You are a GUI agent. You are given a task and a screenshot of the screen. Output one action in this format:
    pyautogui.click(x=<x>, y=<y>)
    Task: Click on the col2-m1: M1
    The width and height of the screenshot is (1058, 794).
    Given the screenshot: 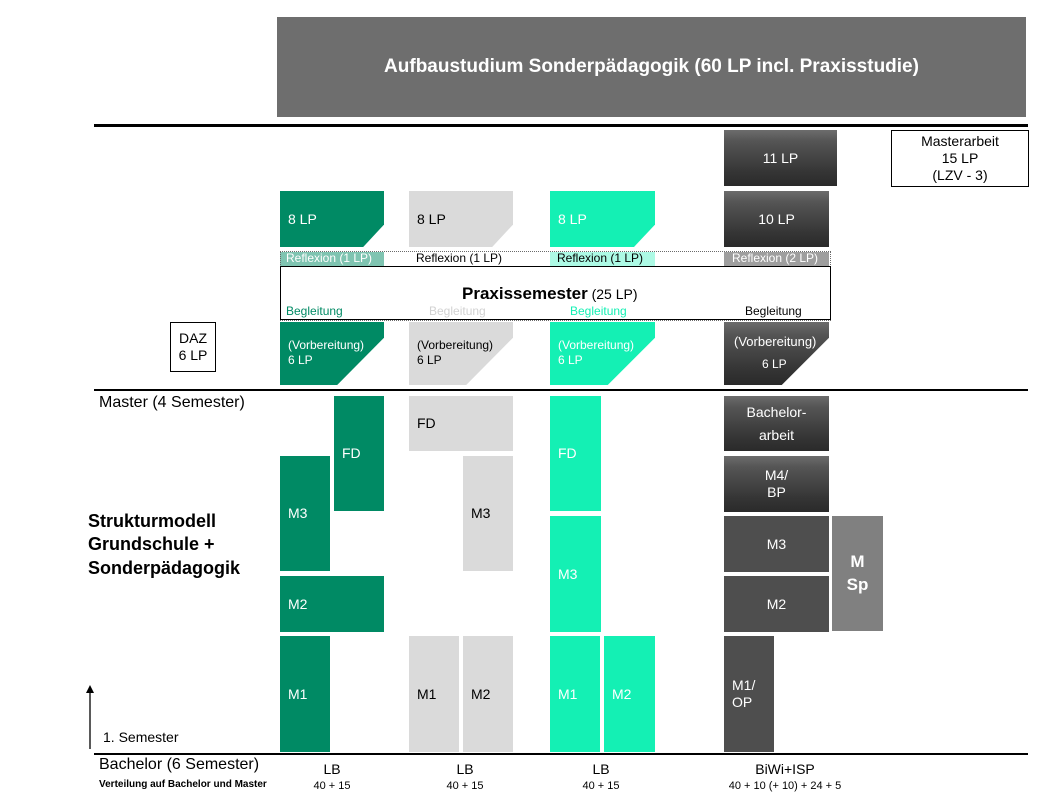 What is the action you would take?
    pyautogui.click(x=427, y=693)
    